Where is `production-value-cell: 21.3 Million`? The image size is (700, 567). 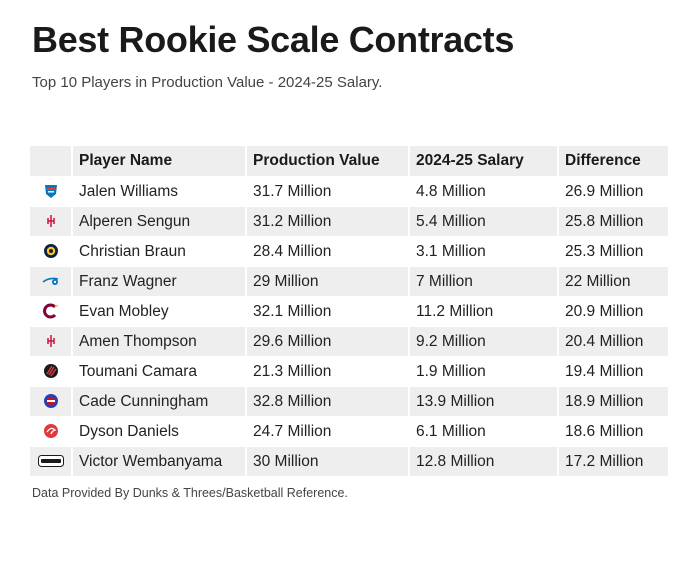
production-value-cell: 21.3 Million is located at coordinates (328, 371).